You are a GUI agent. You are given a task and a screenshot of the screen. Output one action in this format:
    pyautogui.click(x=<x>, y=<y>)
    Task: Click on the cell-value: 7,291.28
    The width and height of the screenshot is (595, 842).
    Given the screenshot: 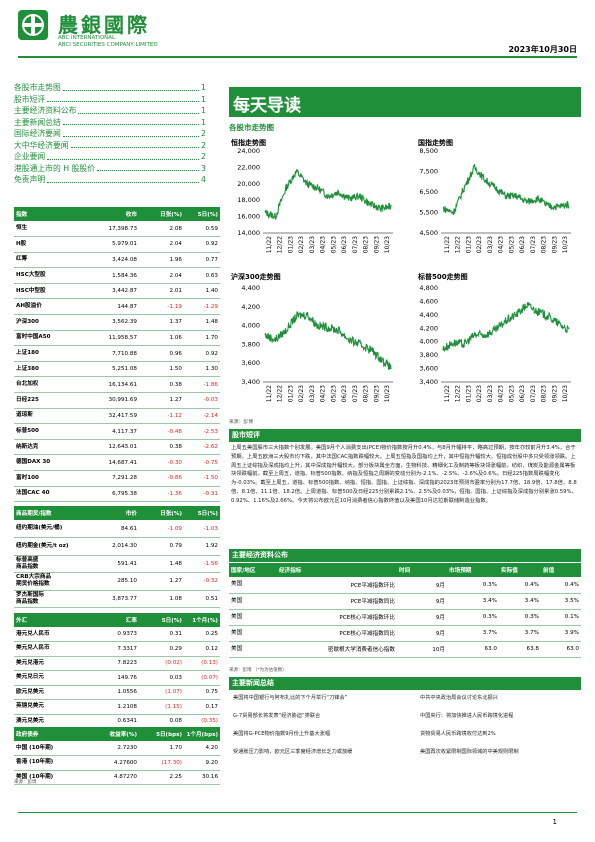 What is the action you would take?
    pyautogui.click(x=111, y=478)
    